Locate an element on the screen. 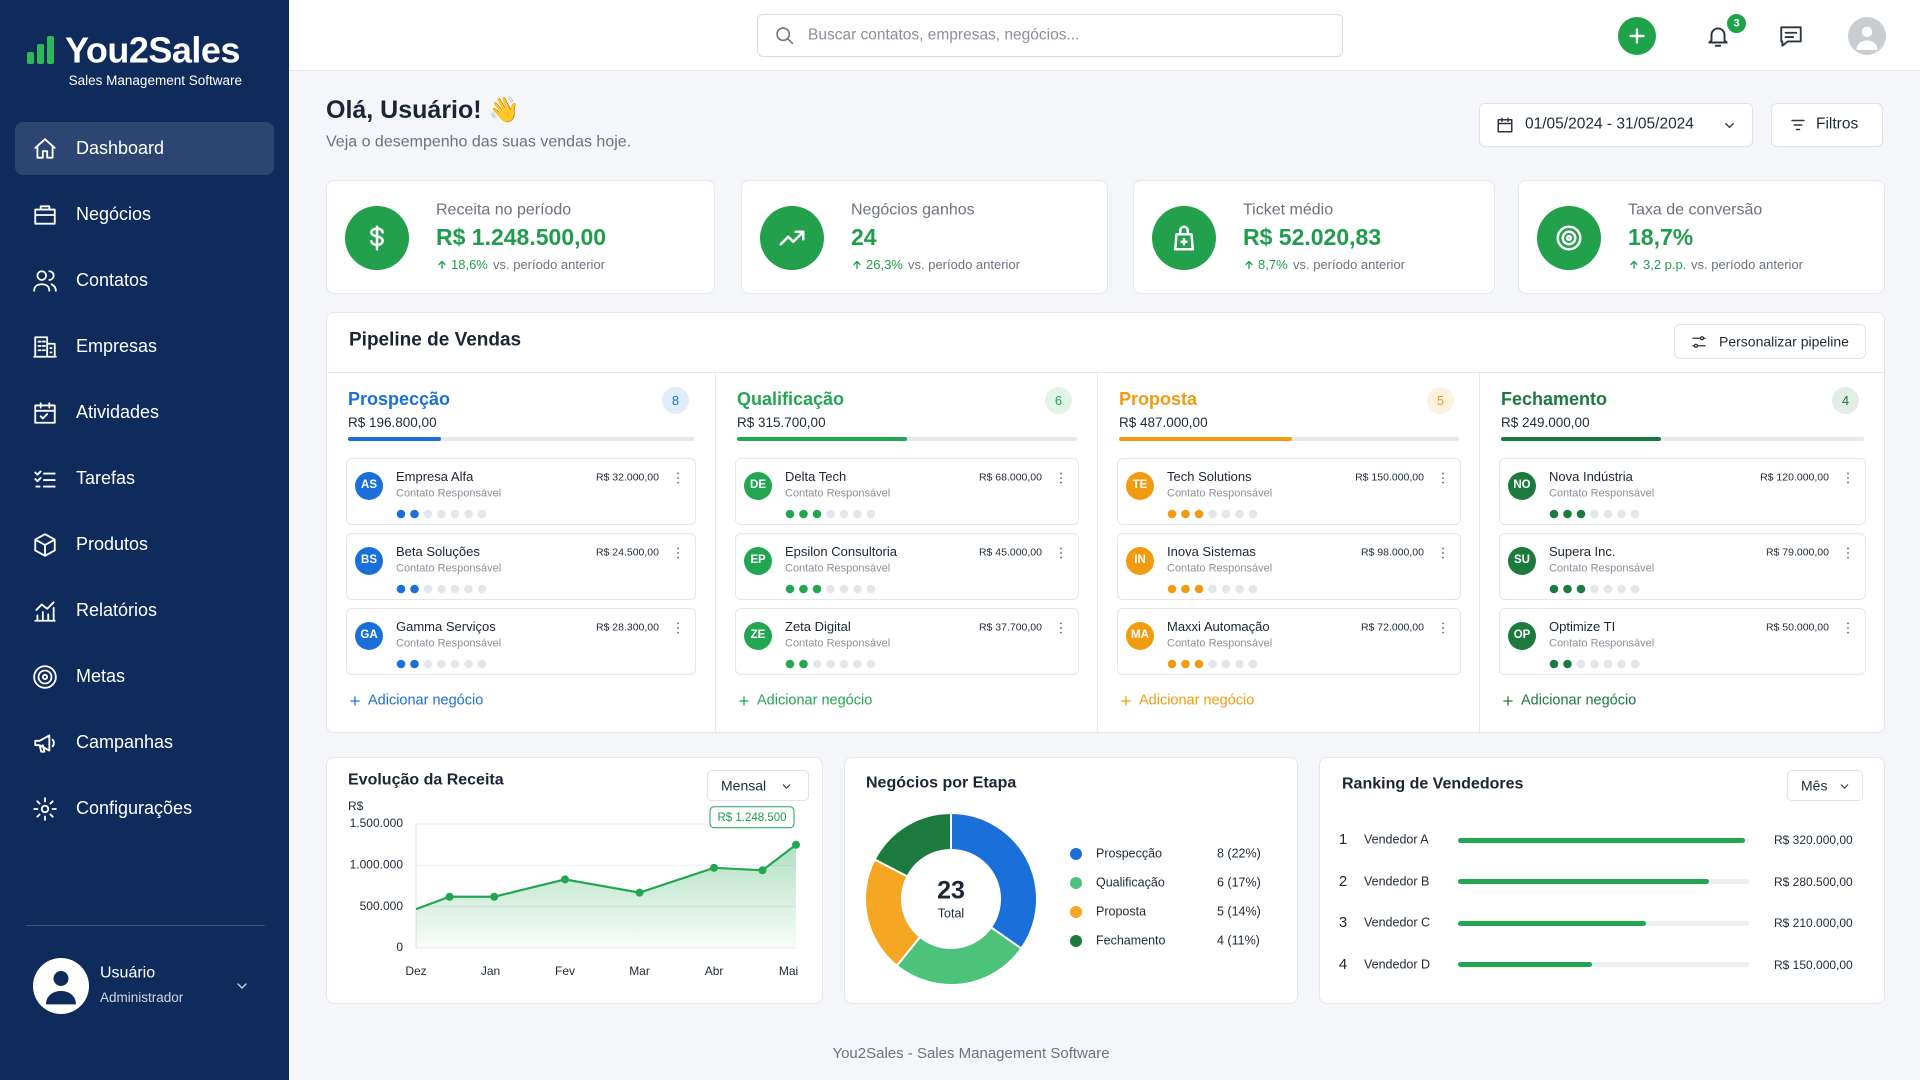  nav-item: Configurações is located at coordinates (144, 808).